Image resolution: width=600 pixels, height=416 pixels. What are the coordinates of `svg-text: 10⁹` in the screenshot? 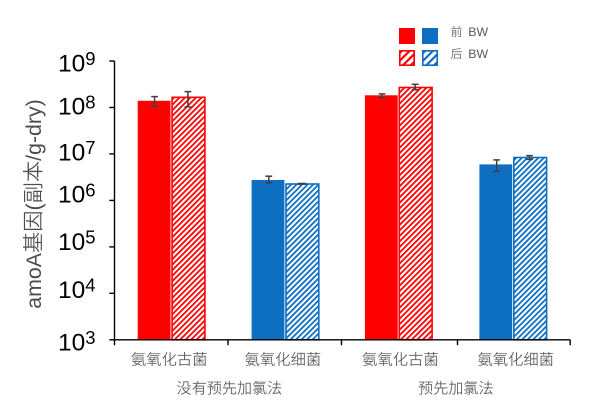 It's located at (77, 62).